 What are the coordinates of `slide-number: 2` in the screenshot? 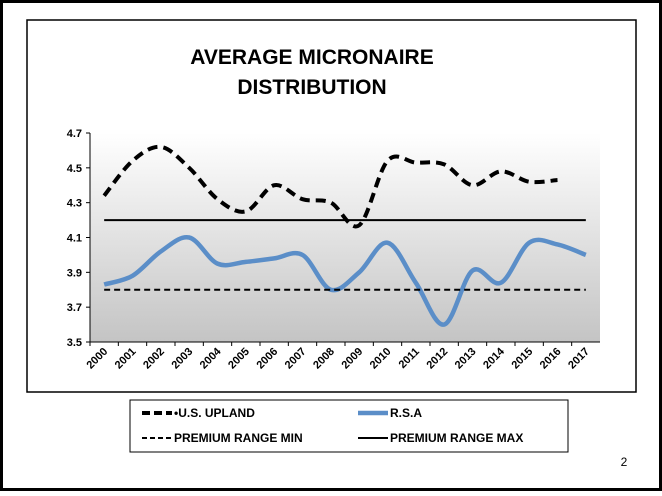 It's located at (624, 462).